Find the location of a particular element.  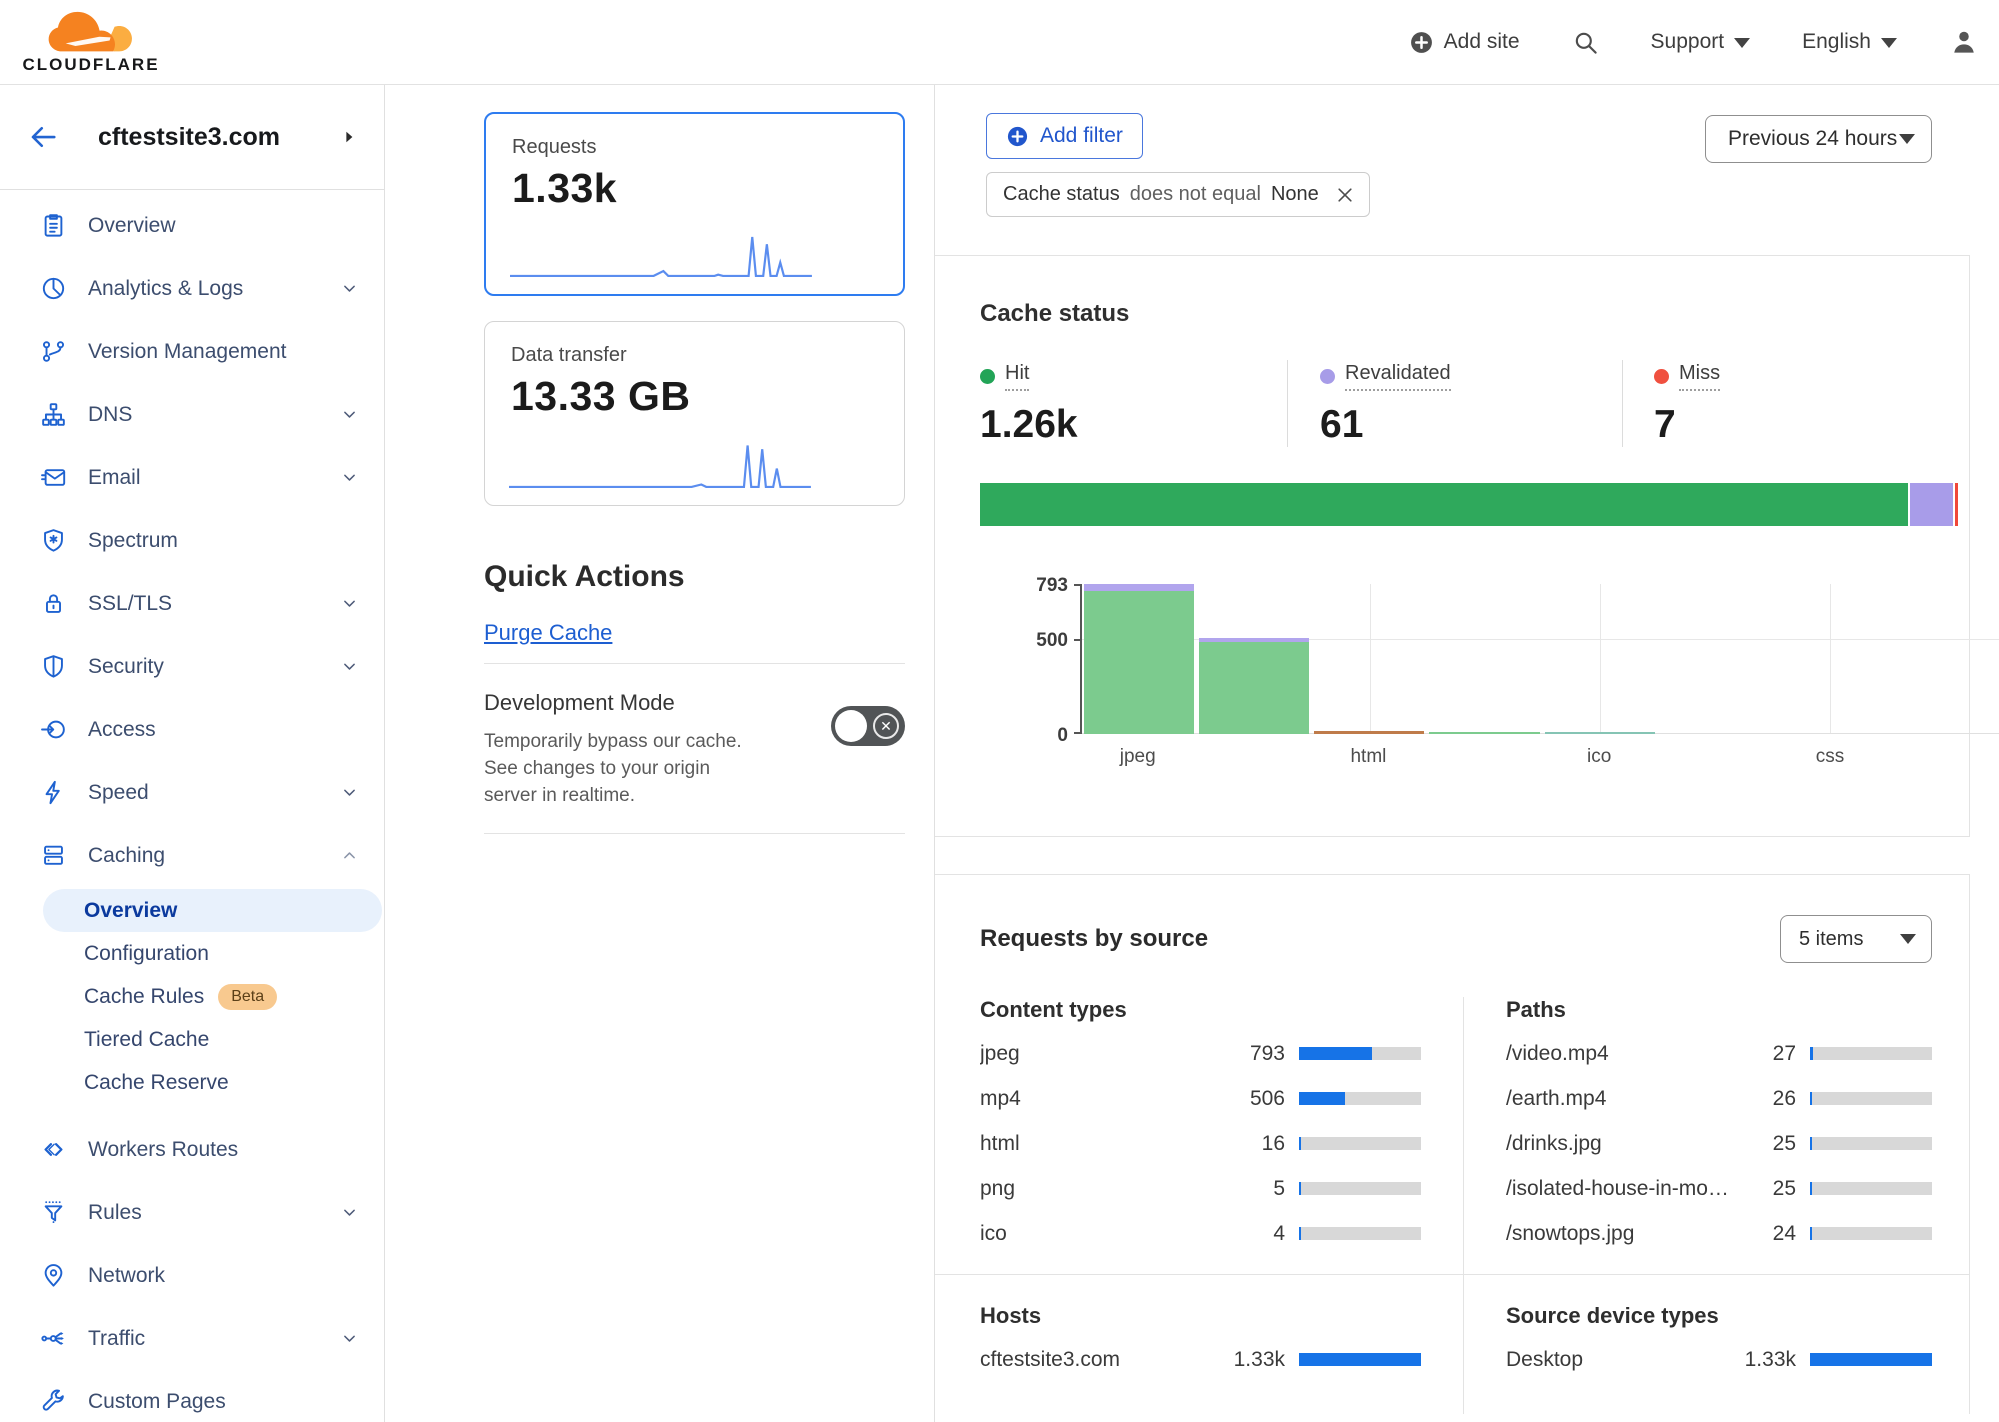

requests-card-label: Requests is located at coordinates (554, 147).